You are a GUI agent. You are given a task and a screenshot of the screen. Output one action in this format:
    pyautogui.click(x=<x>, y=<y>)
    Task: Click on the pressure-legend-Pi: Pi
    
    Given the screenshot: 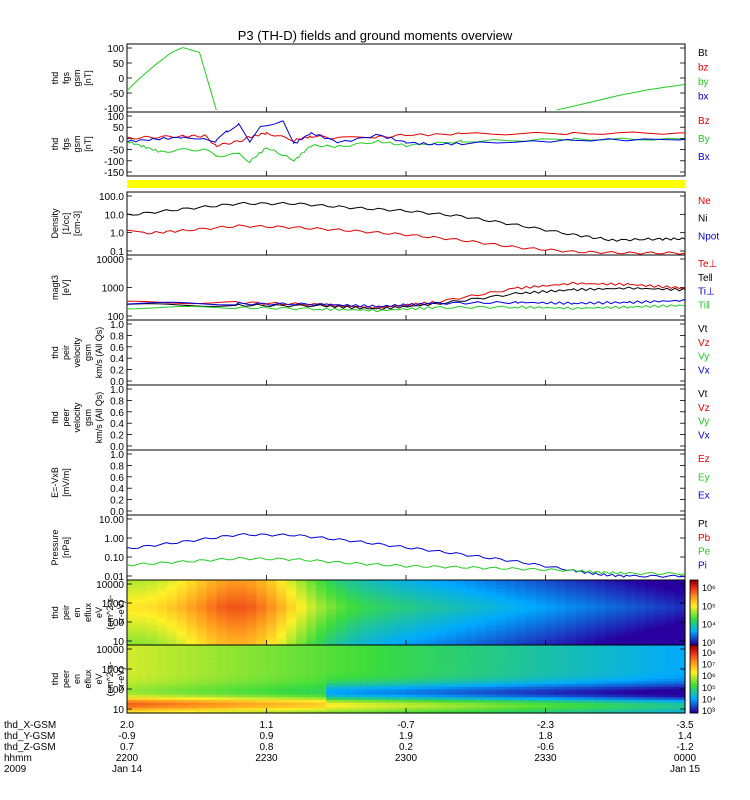 What is the action you would take?
    pyautogui.click(x=702, y=565)
    